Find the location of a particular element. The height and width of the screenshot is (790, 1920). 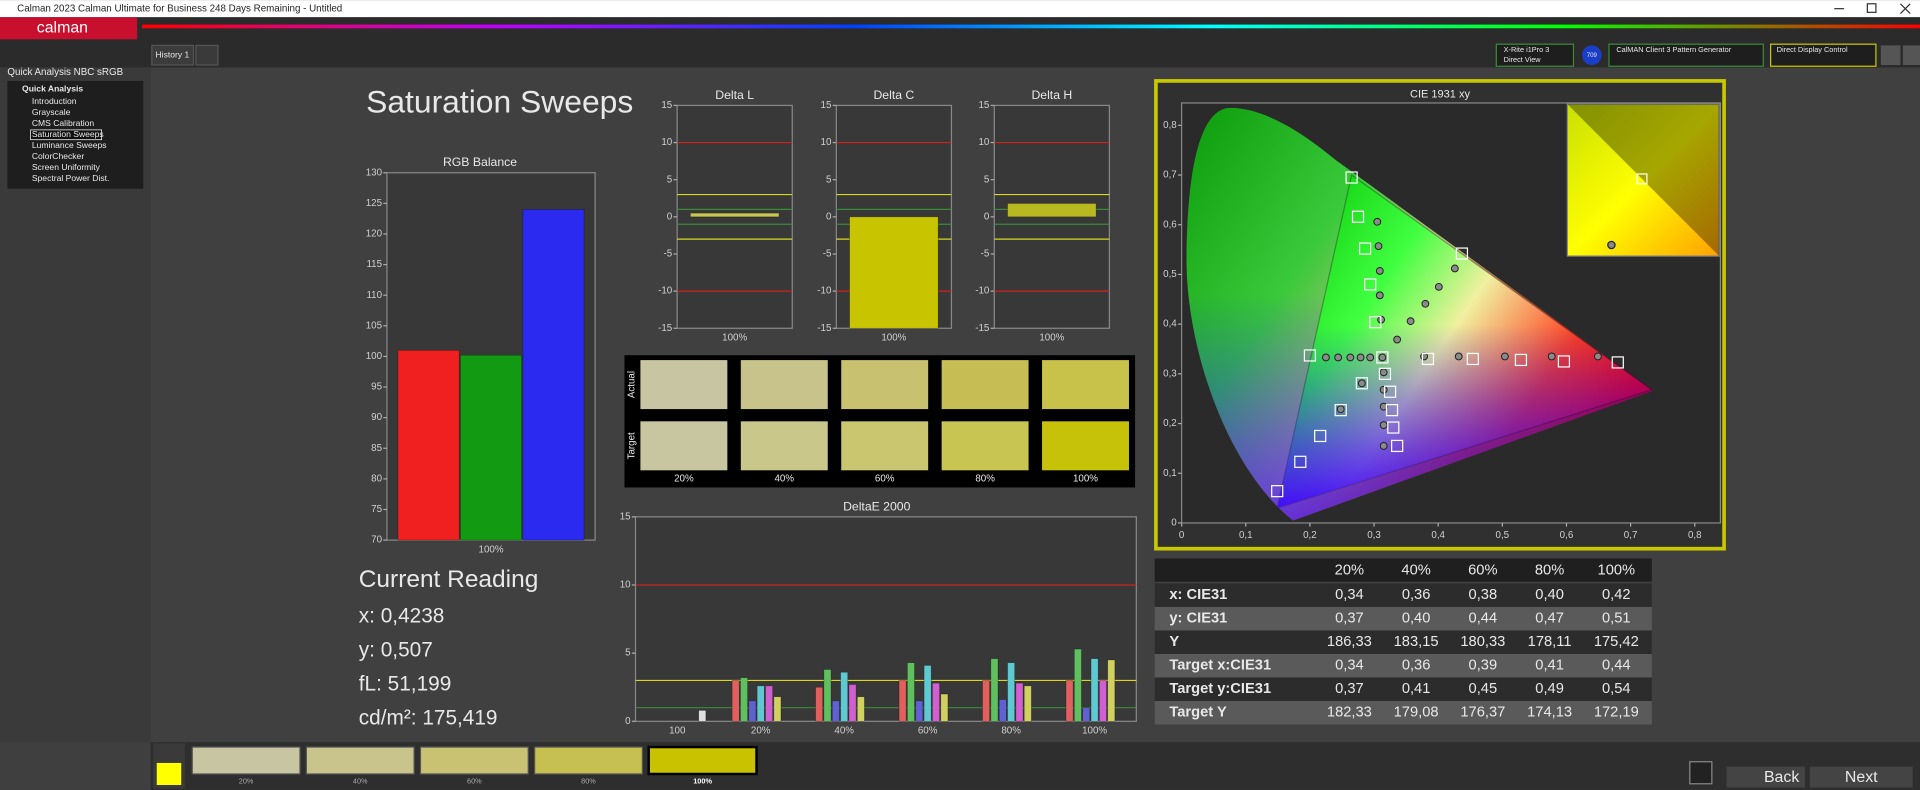

x-tick-label: 80% is located at coordinates (1011, 731).